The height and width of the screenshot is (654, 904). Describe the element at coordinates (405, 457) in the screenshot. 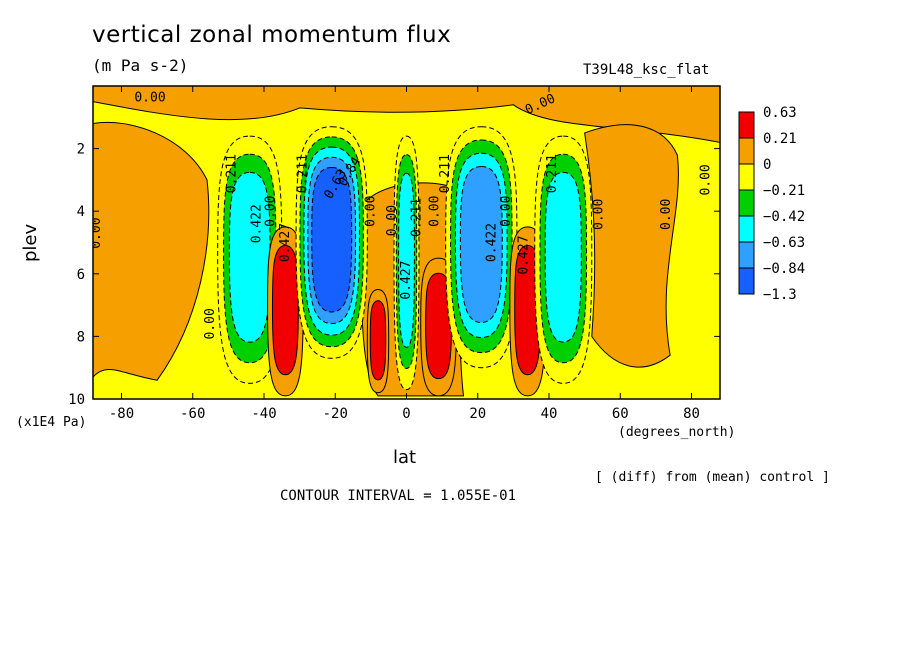

I see `x-axis-label: lat` at that location.